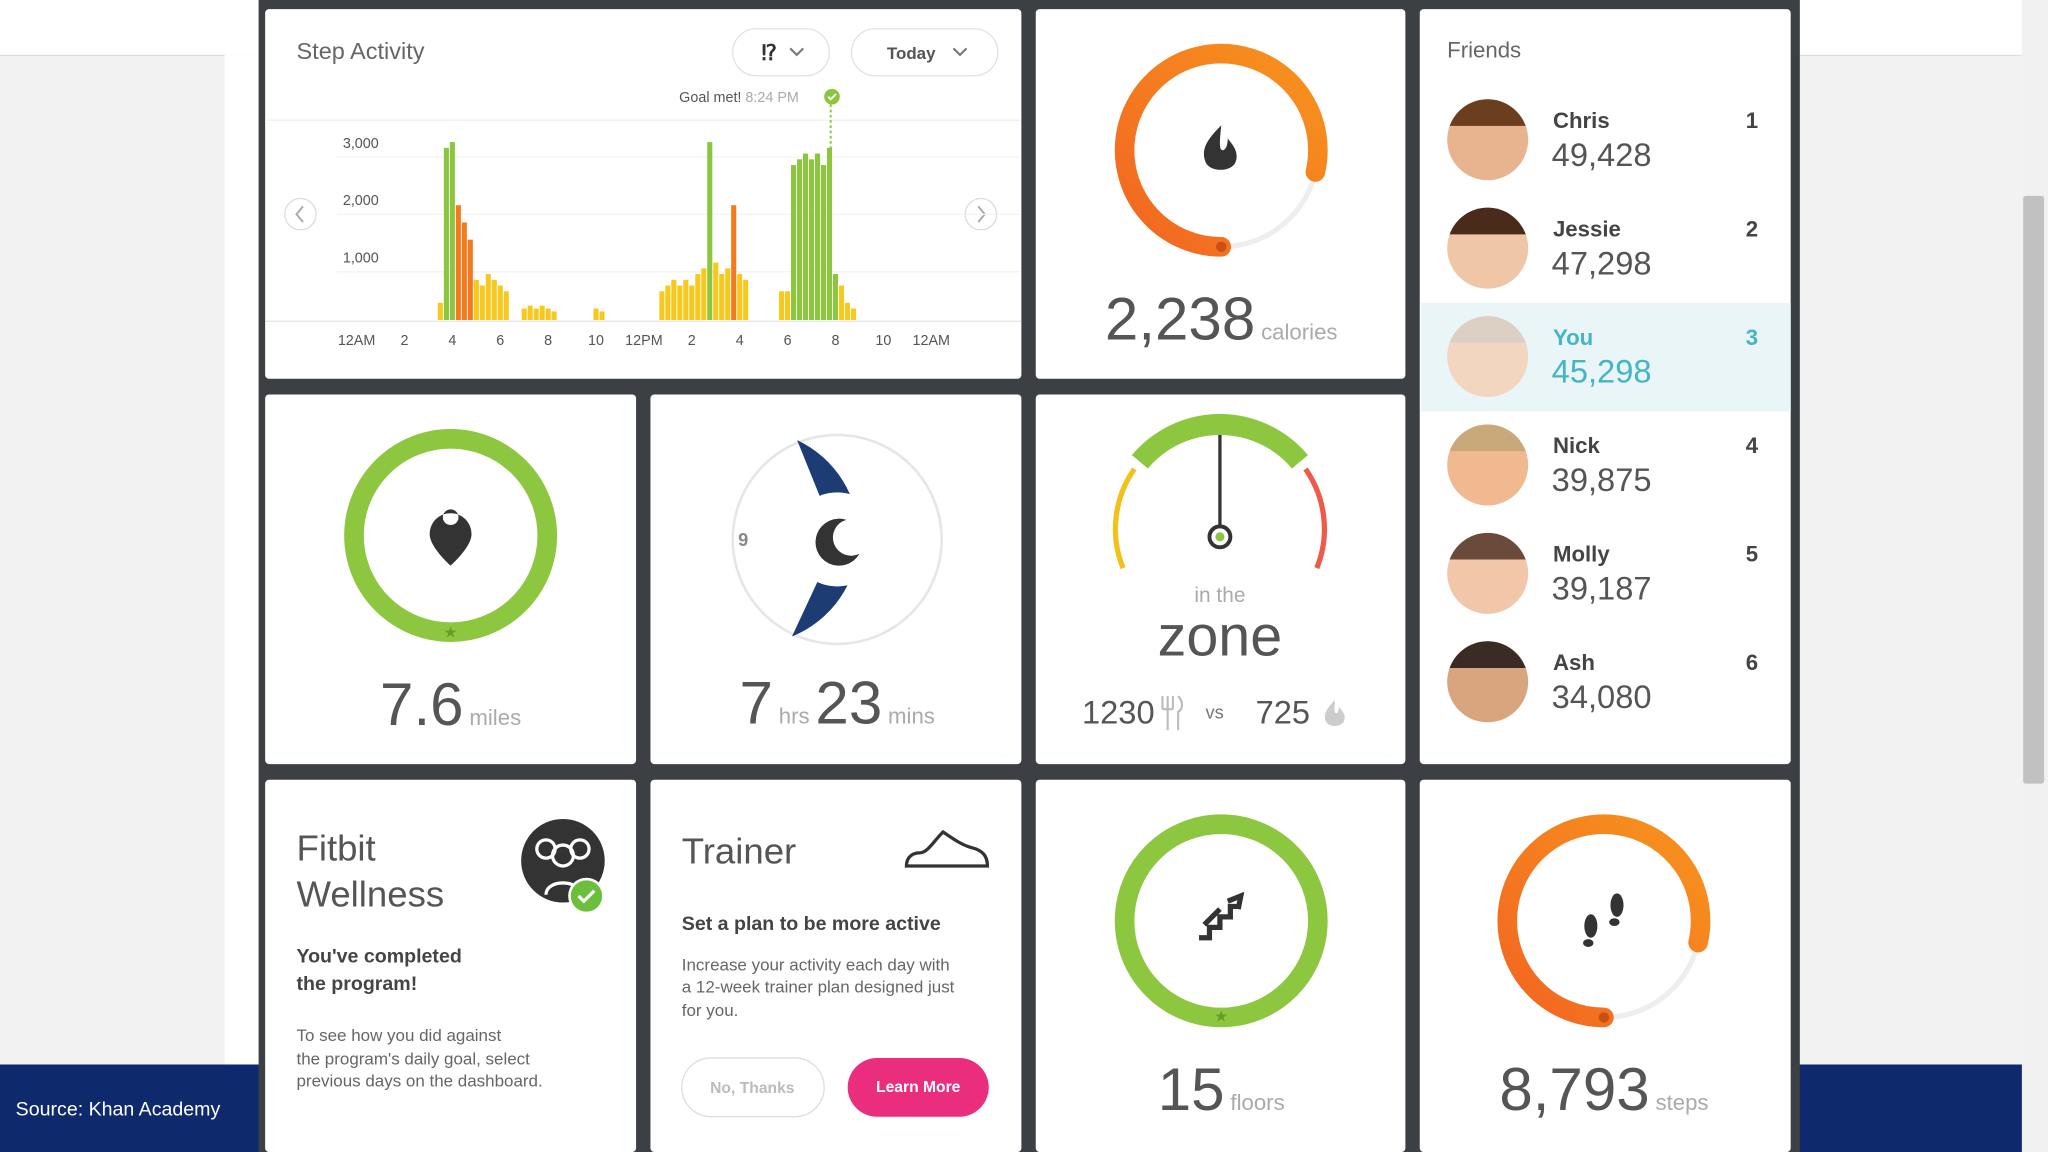 The width and height of the screenshot is (2048, 1152). Describe the element at coordinates (1124, 518) in the screenshot. I see `gauge-low` at that location.